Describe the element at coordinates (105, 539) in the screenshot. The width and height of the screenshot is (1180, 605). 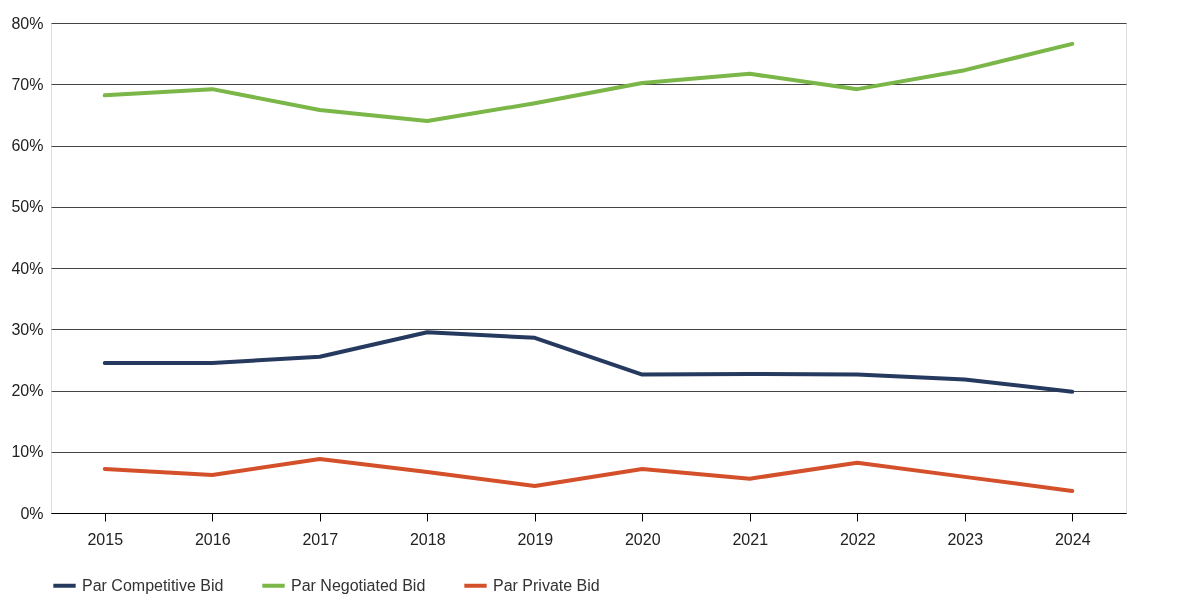
I see `x-tick-label: 2015` at that location.